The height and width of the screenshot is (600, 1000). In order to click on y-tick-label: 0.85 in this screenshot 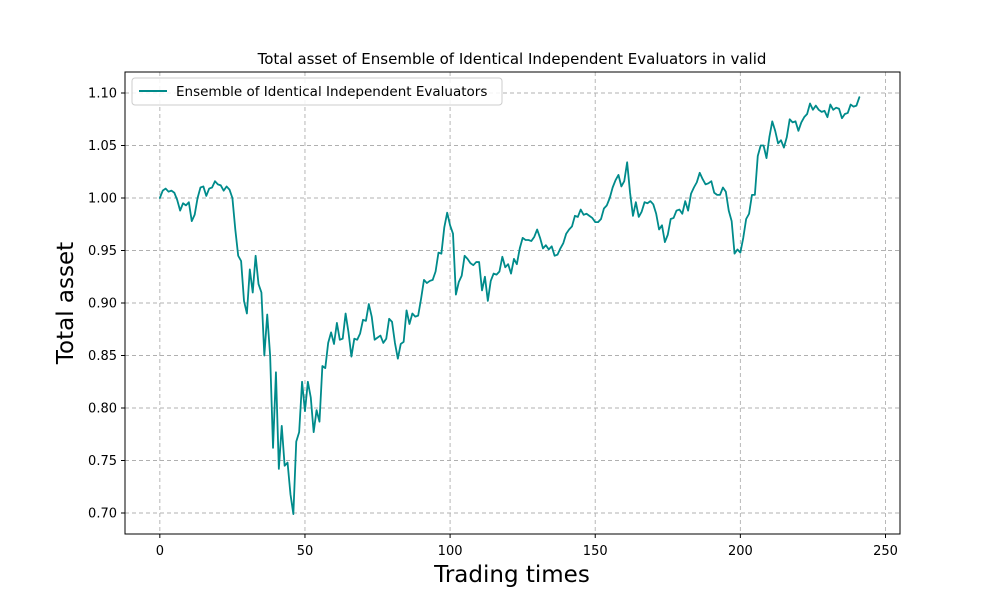, I will do `click(102, 356)`.